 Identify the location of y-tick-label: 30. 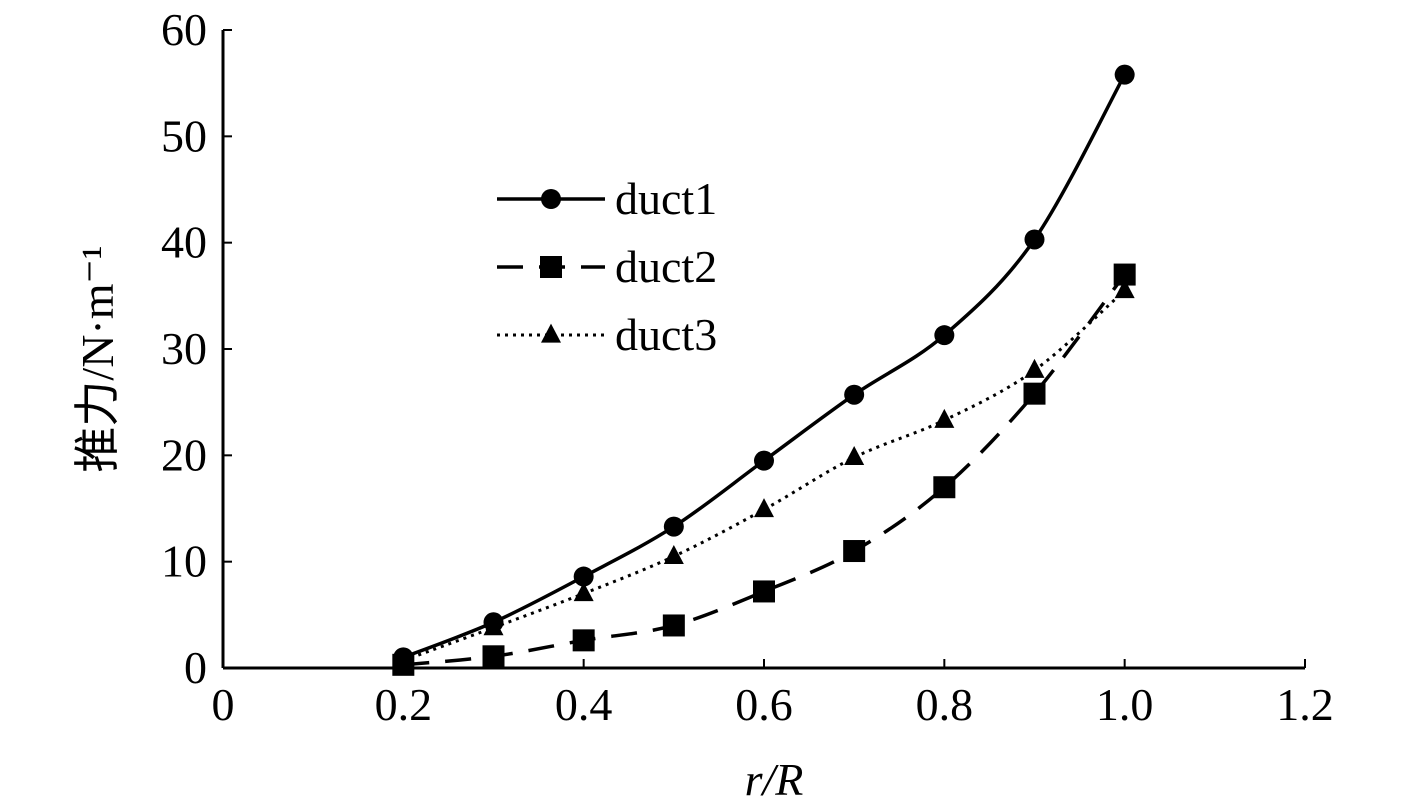
(184, 348).